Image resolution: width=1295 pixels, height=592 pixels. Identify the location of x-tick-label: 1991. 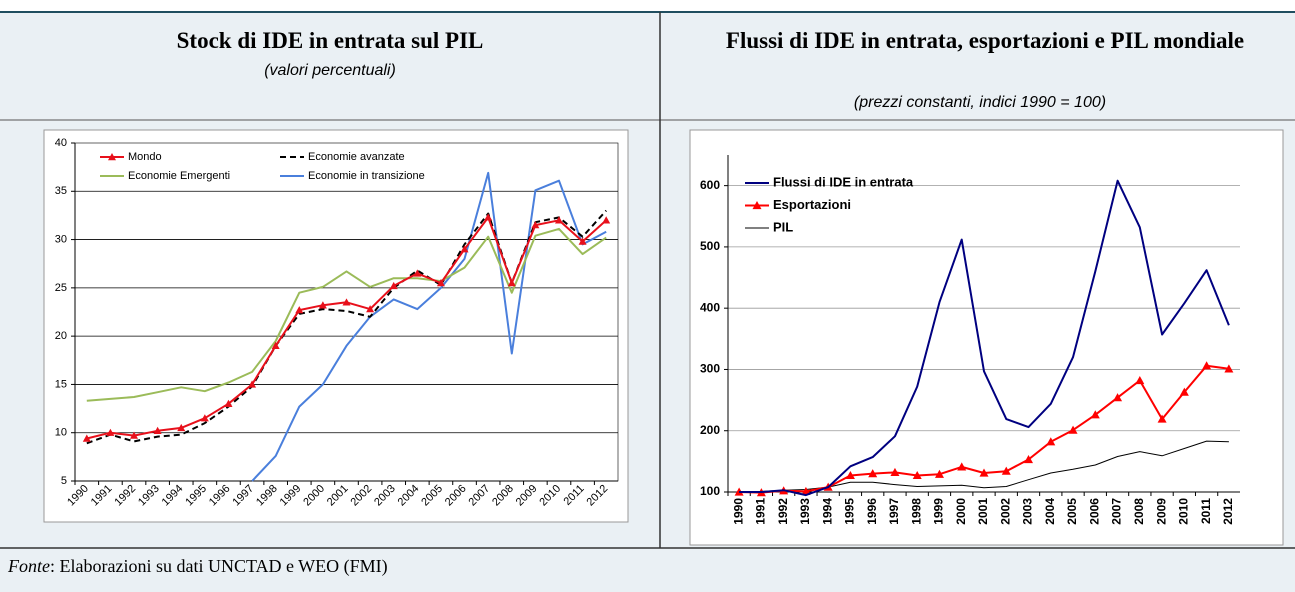
(761, 511).